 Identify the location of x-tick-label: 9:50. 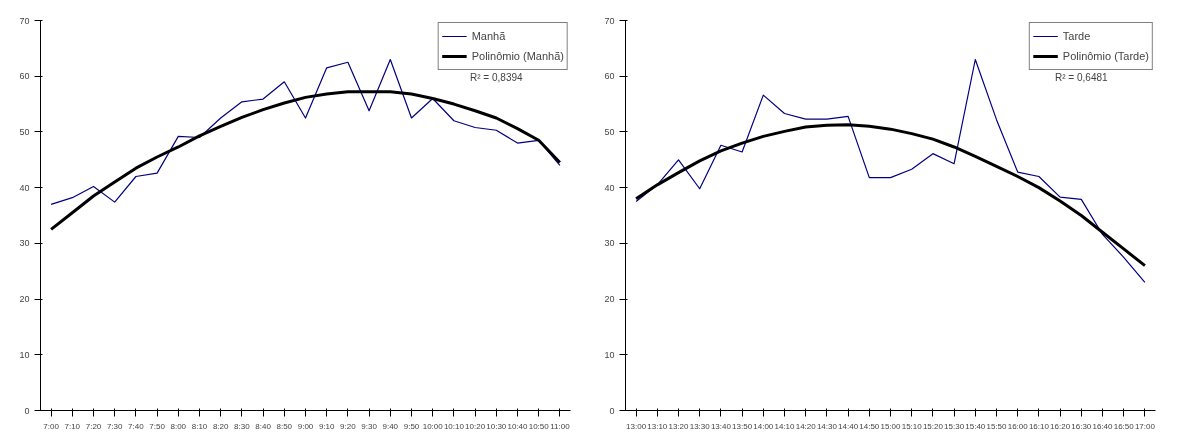
(411, 426).